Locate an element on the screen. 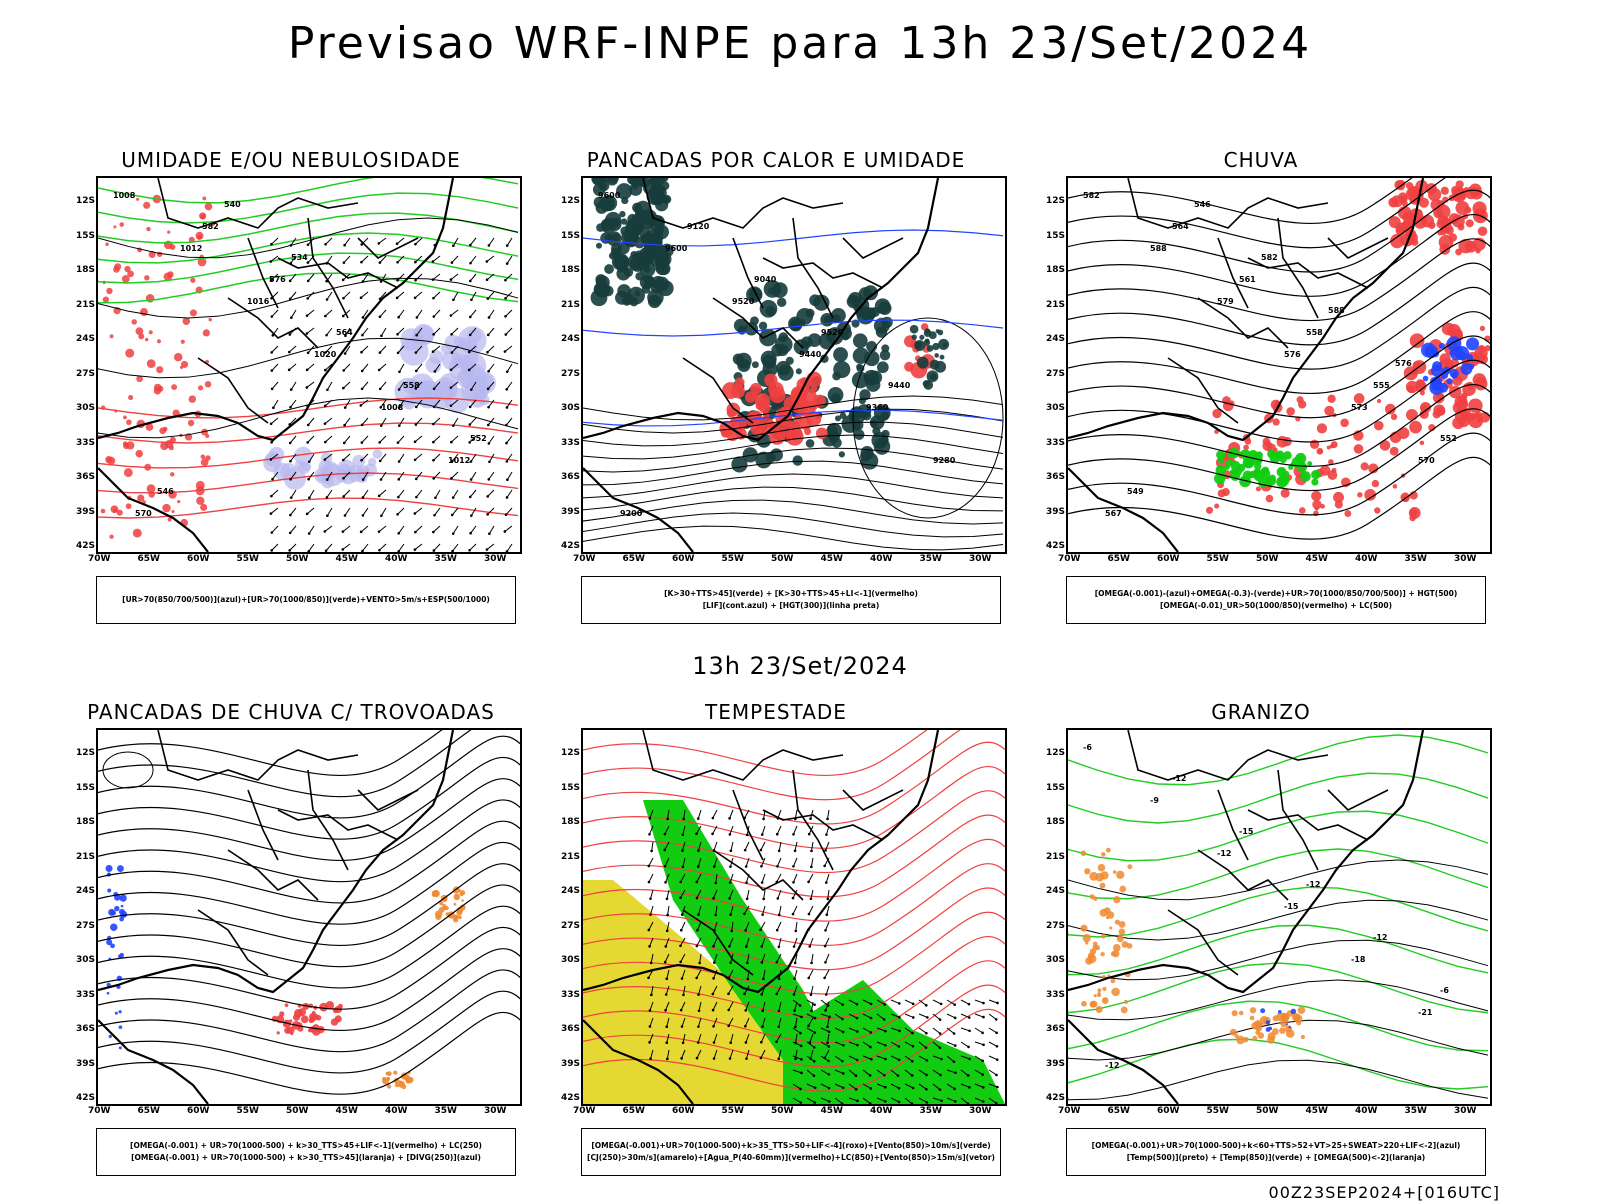 Image resolution: width=1600 pixels, height=1202 pixels. omega-green-shade is located at coordinates (1271, 481).